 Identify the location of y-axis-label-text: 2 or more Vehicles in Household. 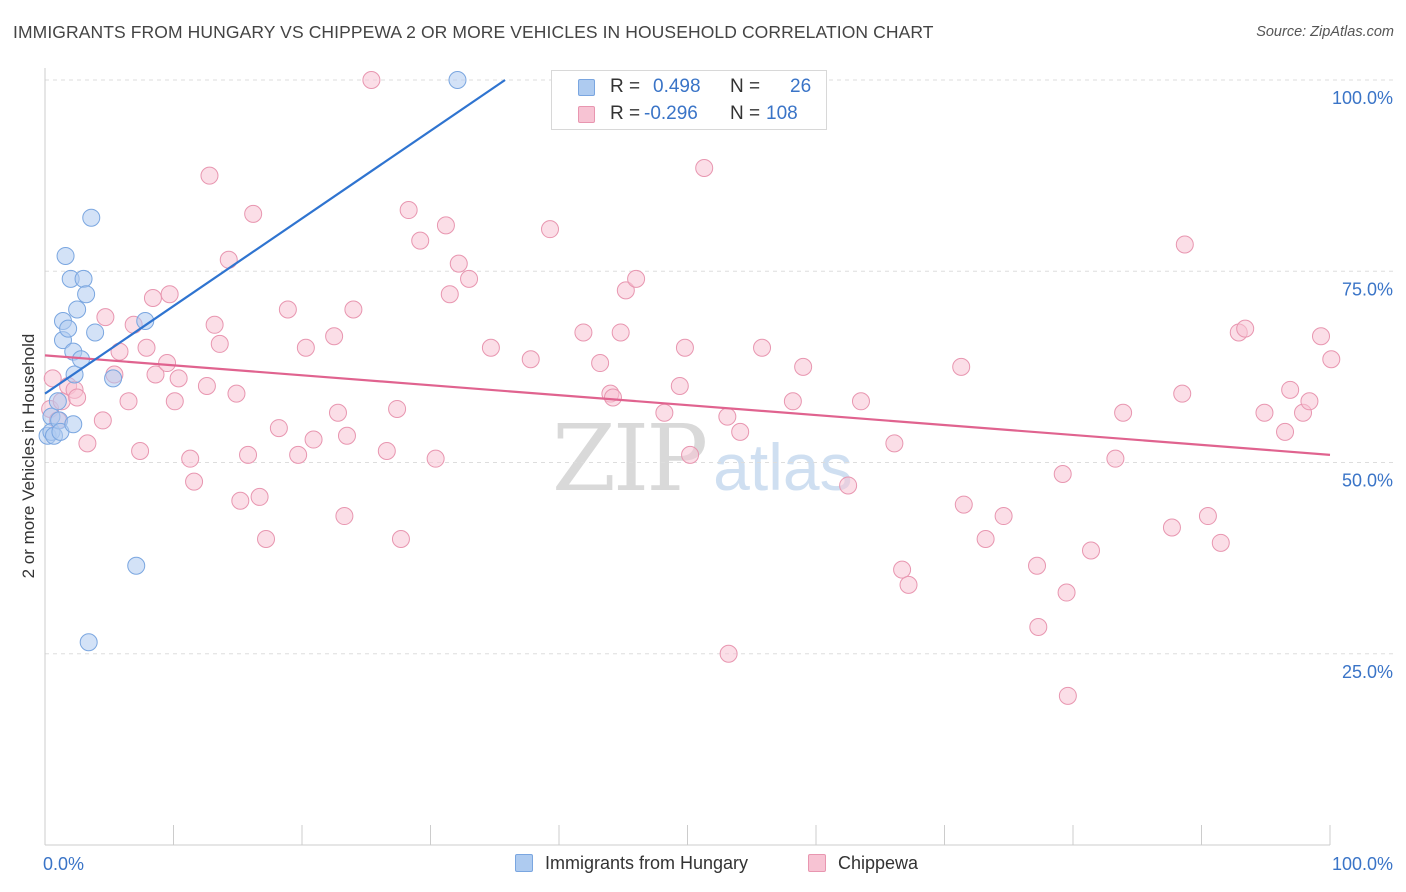
(28, 456).